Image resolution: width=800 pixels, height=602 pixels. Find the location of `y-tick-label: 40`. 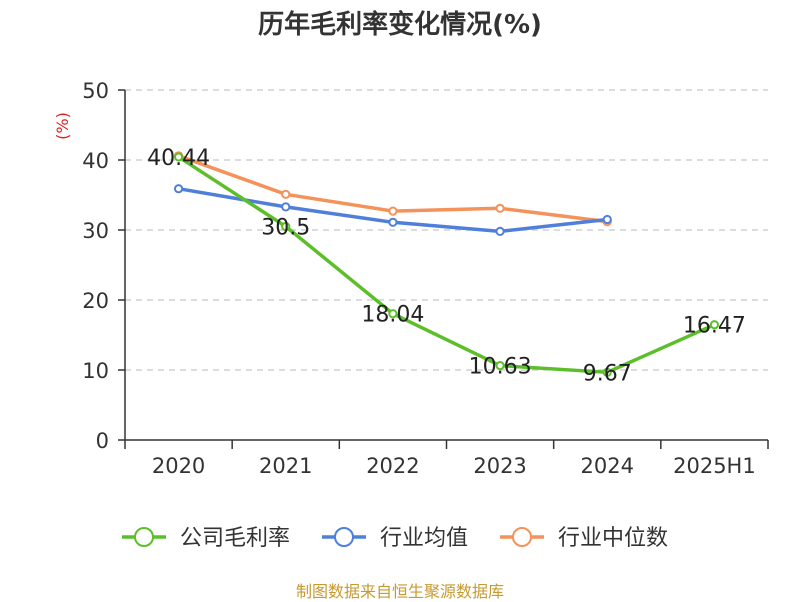

y-tick-label: 40 is located at coordinates (95, 161).